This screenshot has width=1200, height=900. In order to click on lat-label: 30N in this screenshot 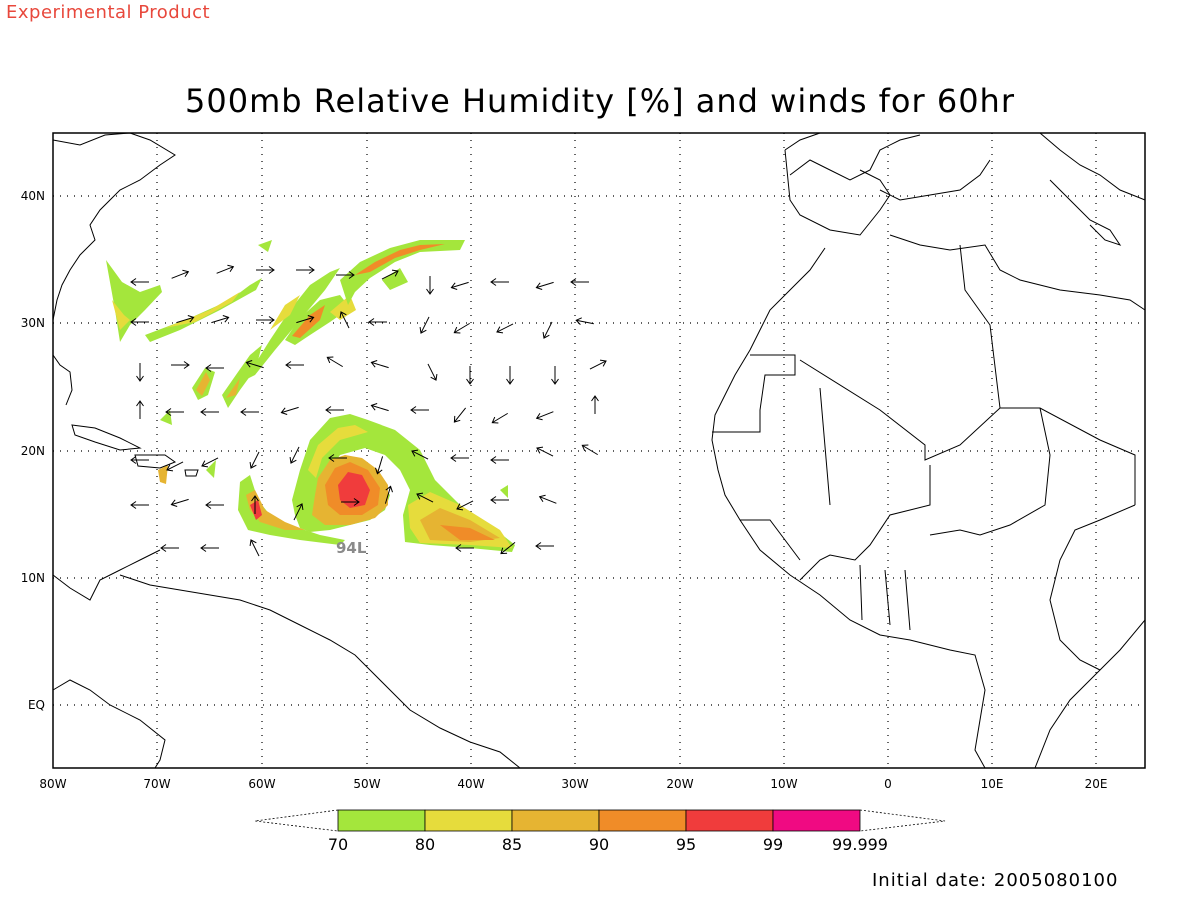, I will do `click(33, 323)`.